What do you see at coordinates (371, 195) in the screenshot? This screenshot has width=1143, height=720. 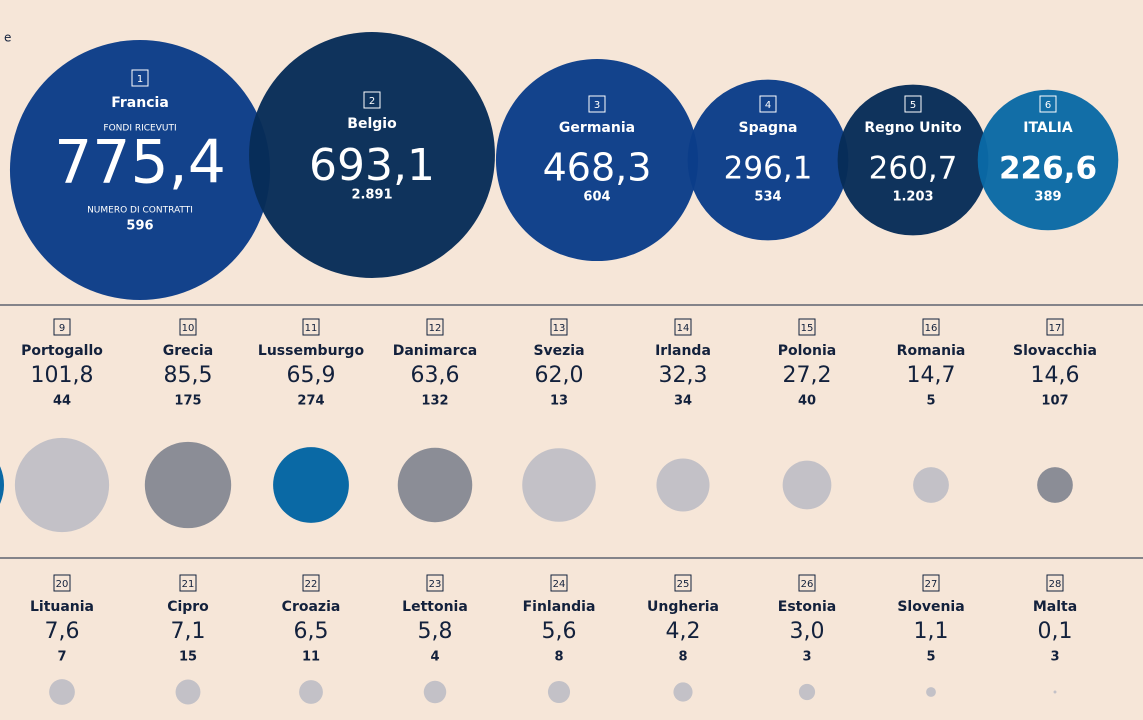 I see `contracts: 2.891` at bounding box center [371, 195].